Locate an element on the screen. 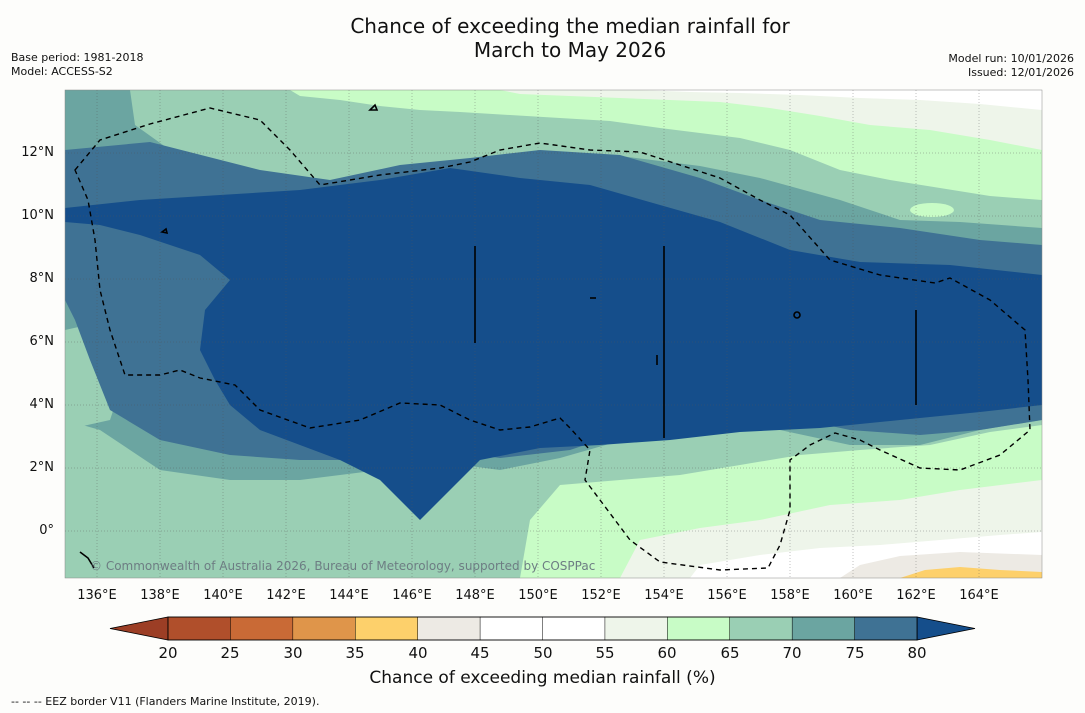 The image size is (1085, 713). lon-label-148e: 148°E is located at coordinates (475, 595).